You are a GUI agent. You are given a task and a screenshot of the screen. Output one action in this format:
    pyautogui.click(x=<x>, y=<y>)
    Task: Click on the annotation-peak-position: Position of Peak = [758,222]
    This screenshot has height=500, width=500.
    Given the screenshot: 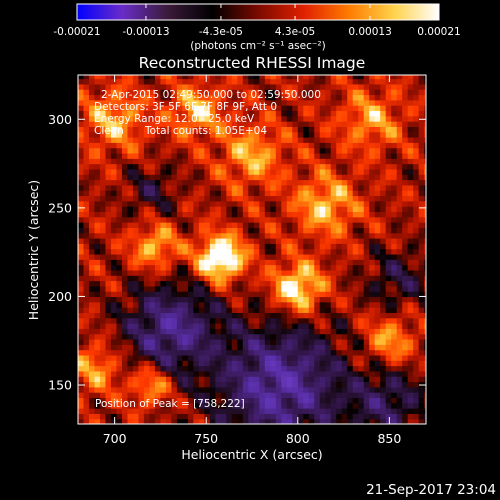 What is the action you would take?
    pyautogui.click(x=170, y=404)
    